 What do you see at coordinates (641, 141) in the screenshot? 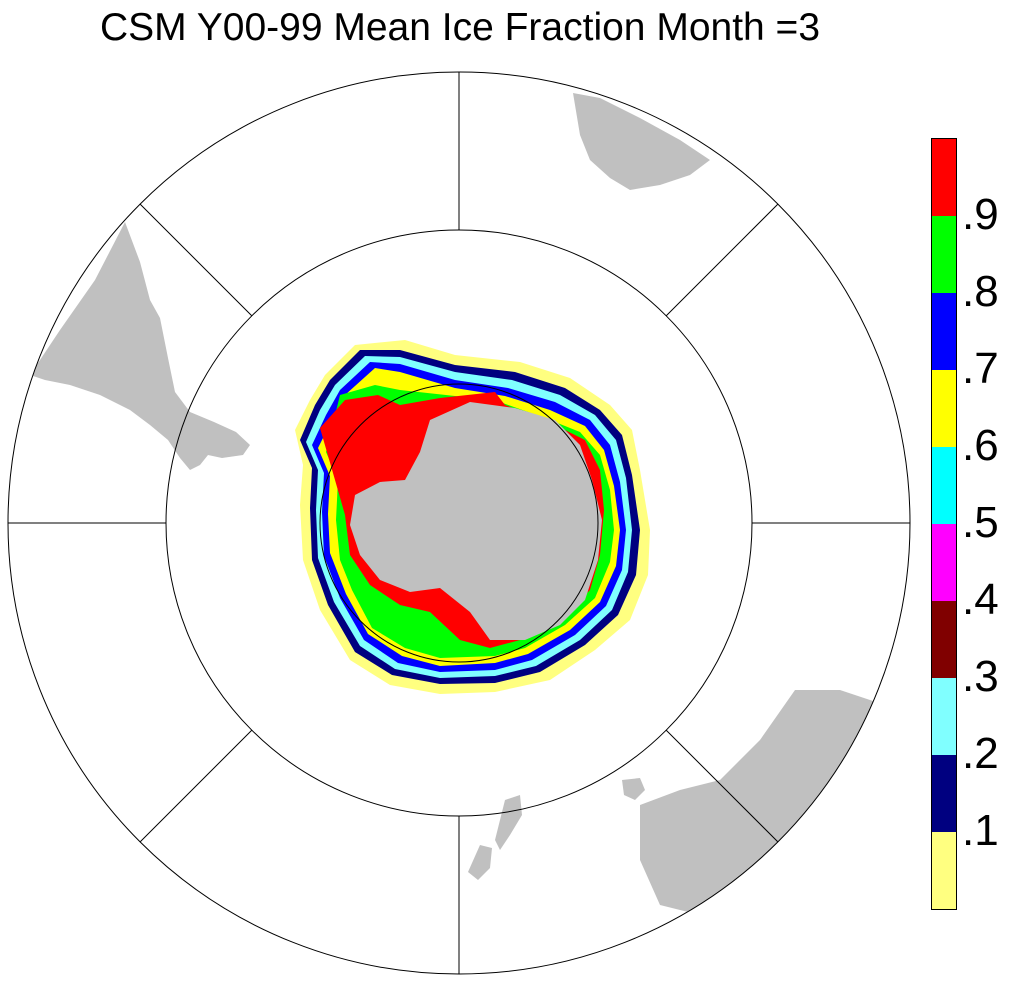
I see `africa-landmass` at bounding box center [641, 141].